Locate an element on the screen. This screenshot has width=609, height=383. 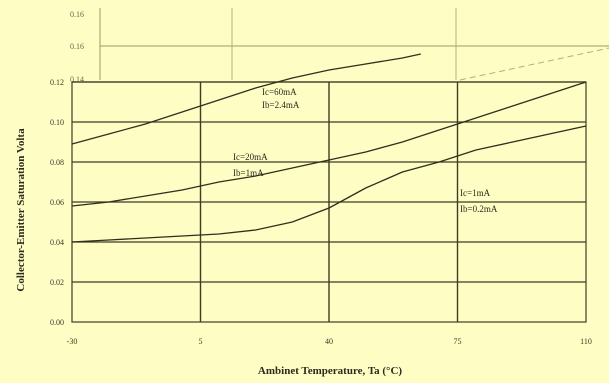
x-tick-label: 40 is located at coordinates (329, 341).